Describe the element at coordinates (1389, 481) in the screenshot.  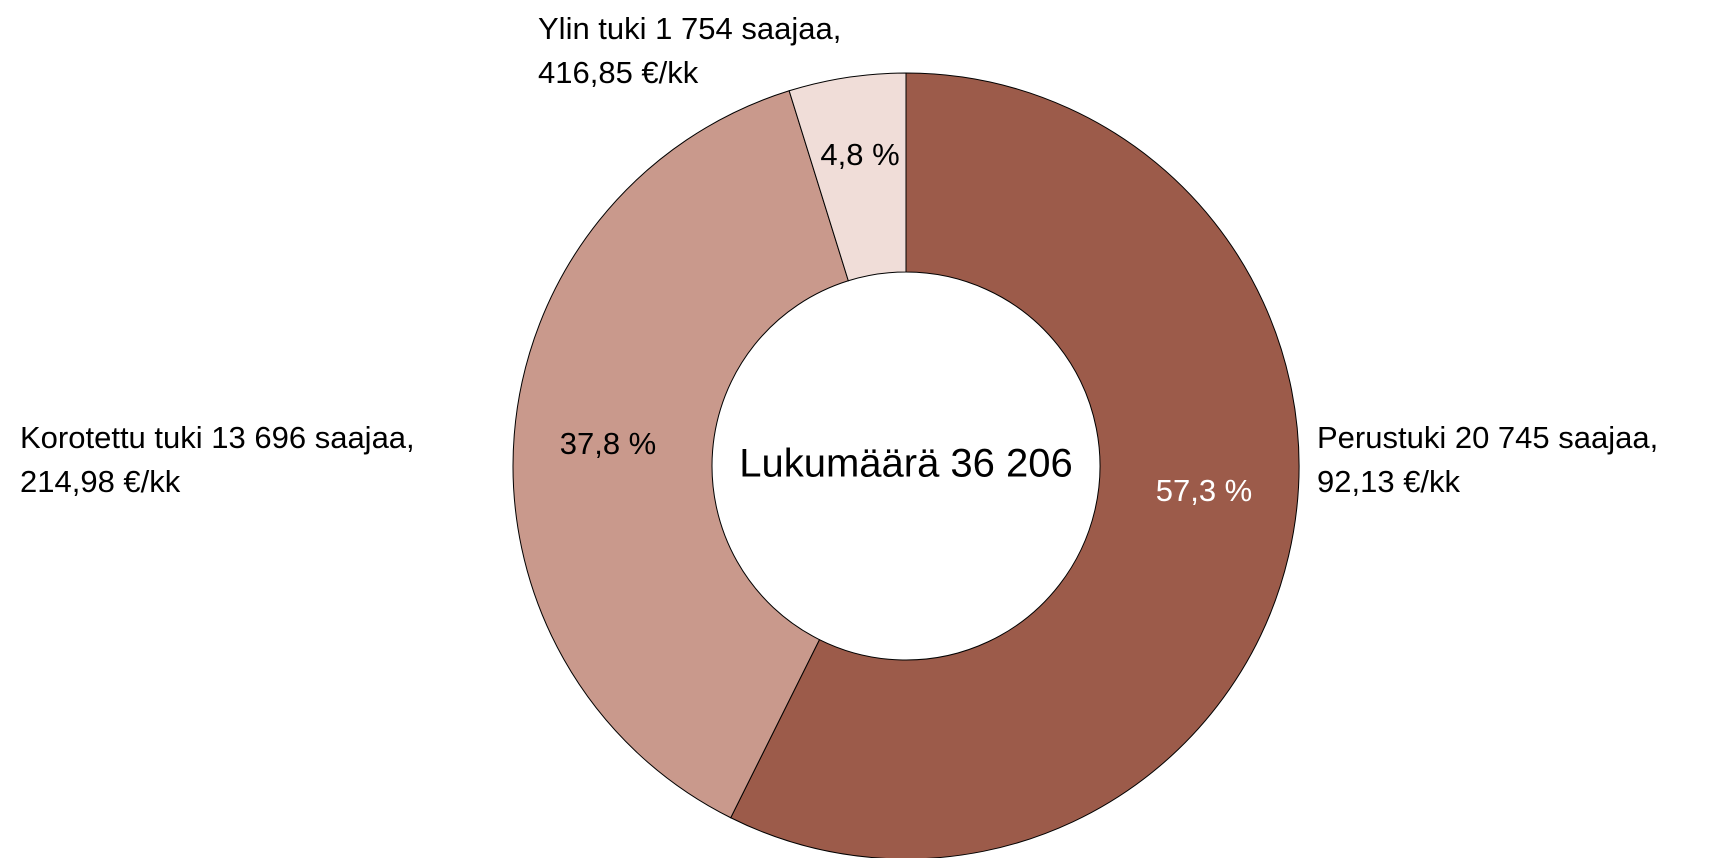
I see `category-label: 92,13 €/kk` at that location.